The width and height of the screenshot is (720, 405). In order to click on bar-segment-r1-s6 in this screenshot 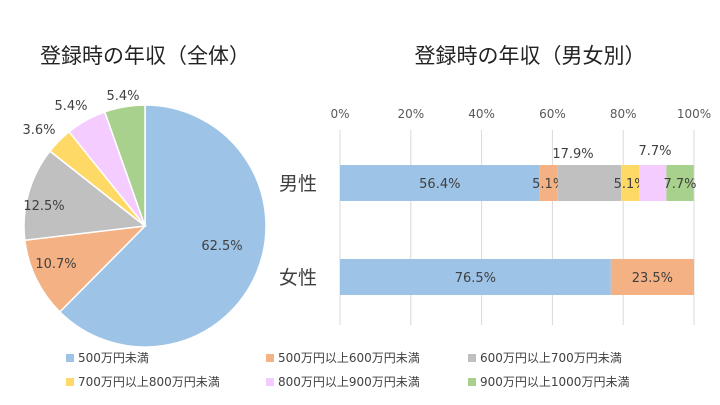, I will do `click(680, 183)`.